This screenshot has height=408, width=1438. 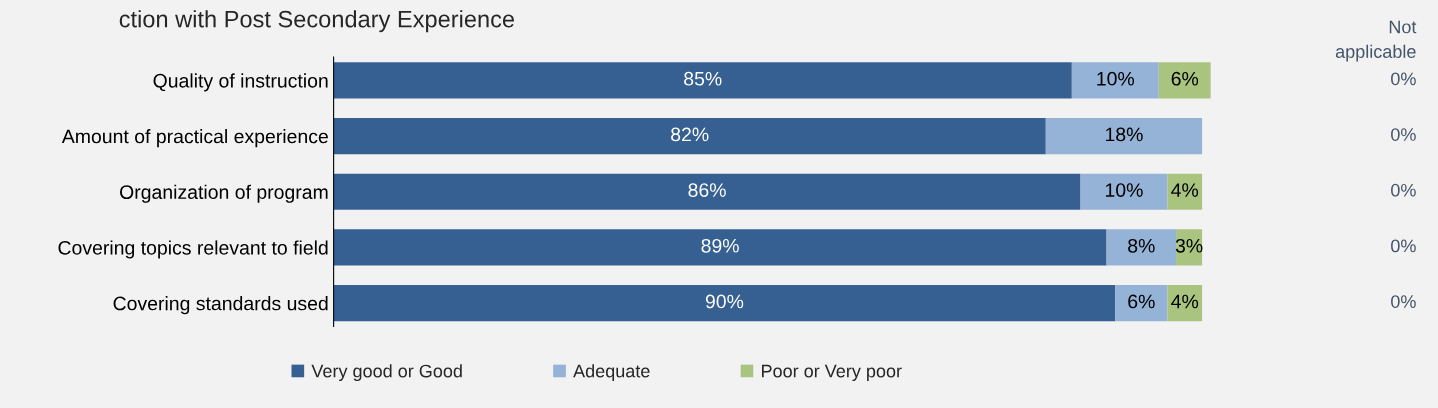 I want to click on legend-label: Poor or Very poor, so click(x=832, y=373).